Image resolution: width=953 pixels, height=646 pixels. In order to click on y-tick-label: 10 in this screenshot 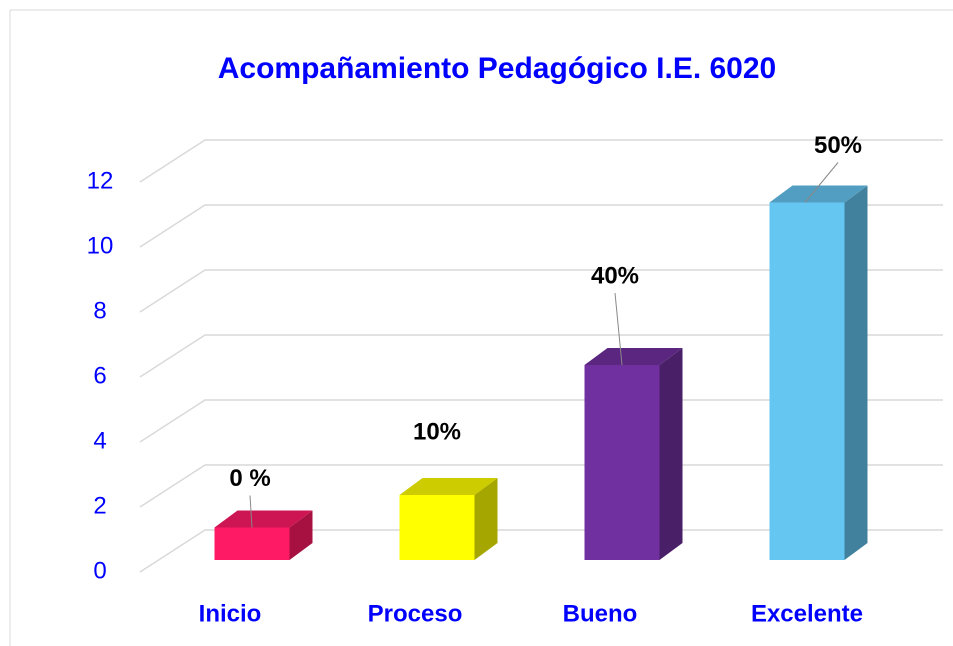, I will do `click(100, 245)`.